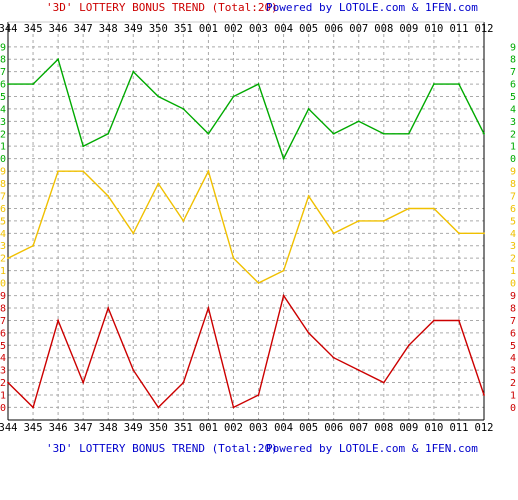 The height and width of the screenshot is (500, 518). What do you see at coordinates (333, 29) in the screenshot?
I see `x-tick-label-top: 006` at bounding box center [333, 29].